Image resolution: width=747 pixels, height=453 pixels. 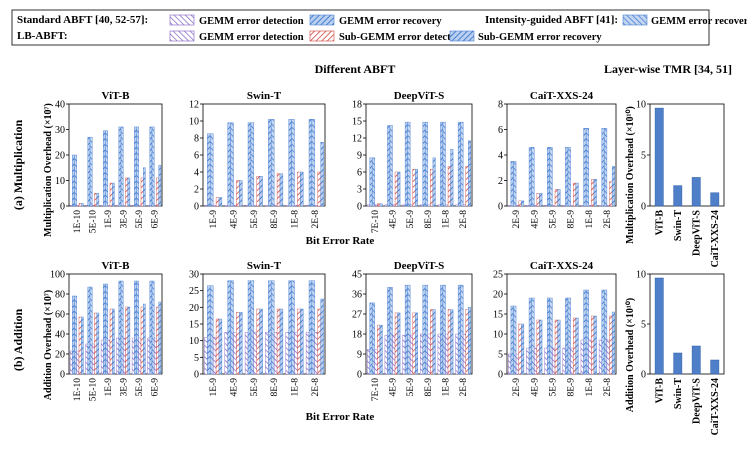 I want to click on legend-lb-gemm-detection: GEMM error detection, so click(x=251, y=37).